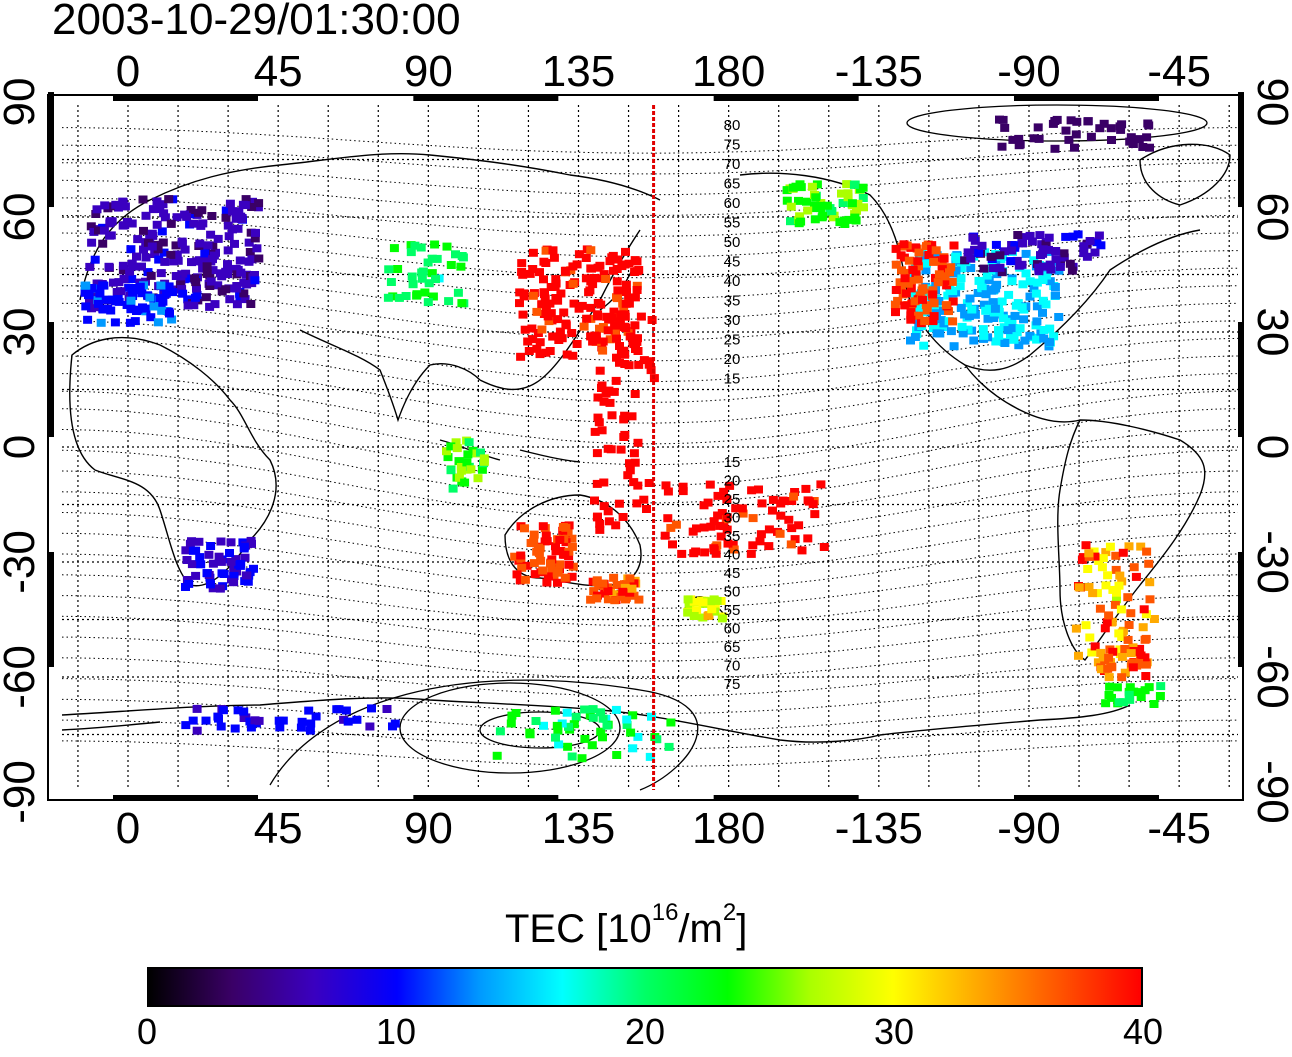 Image resolution: width=1292 pixels, height=1057 pixels. What do you see at coordinates (278, 828) in the screenshot?
I see `bottom-longitude-label: 45` at bounding box center [278, 828].